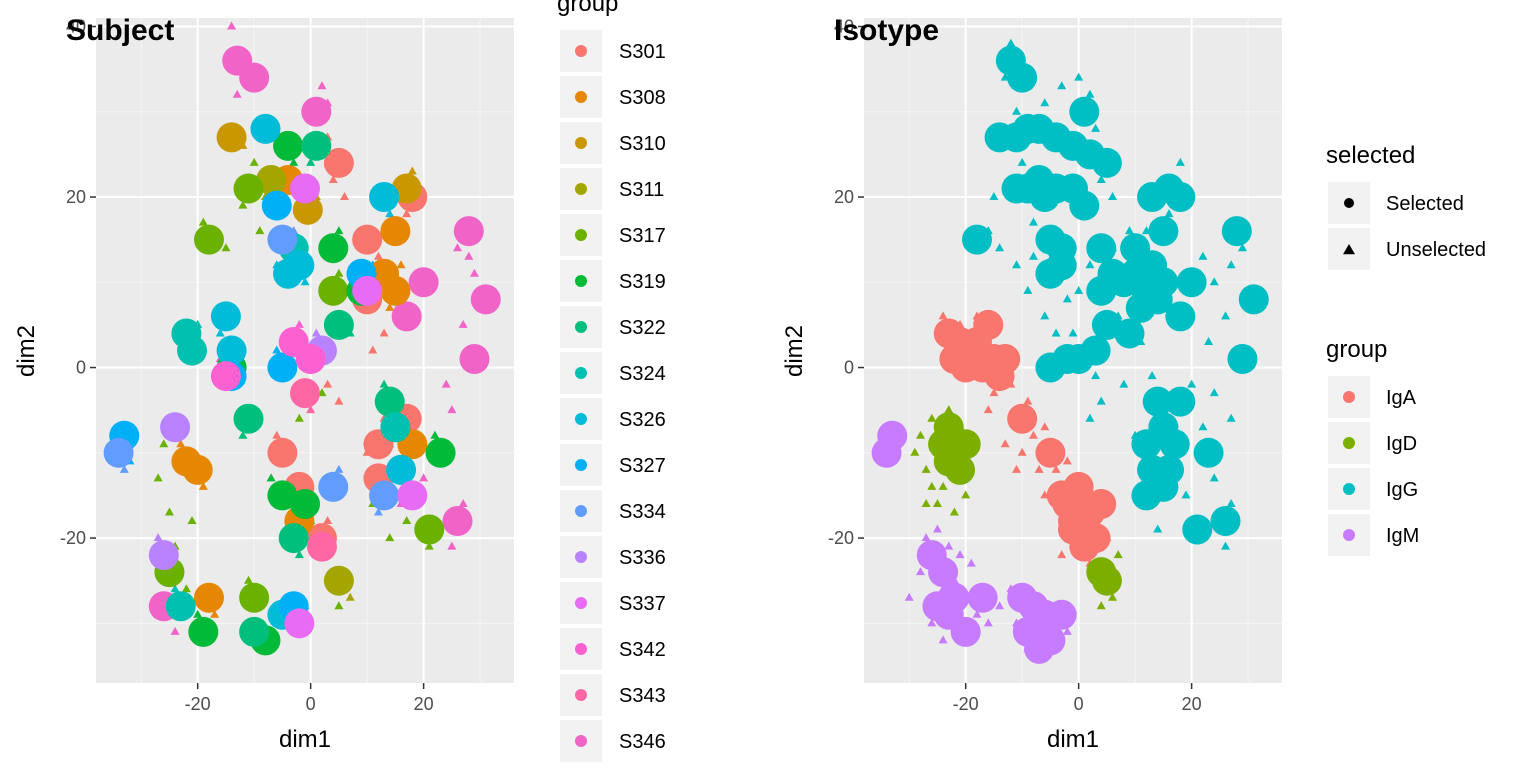 Image resolution: width=1536 pixels, height=768 pixels. I want to click on subject-point-selected-s336, so click(175, 427).